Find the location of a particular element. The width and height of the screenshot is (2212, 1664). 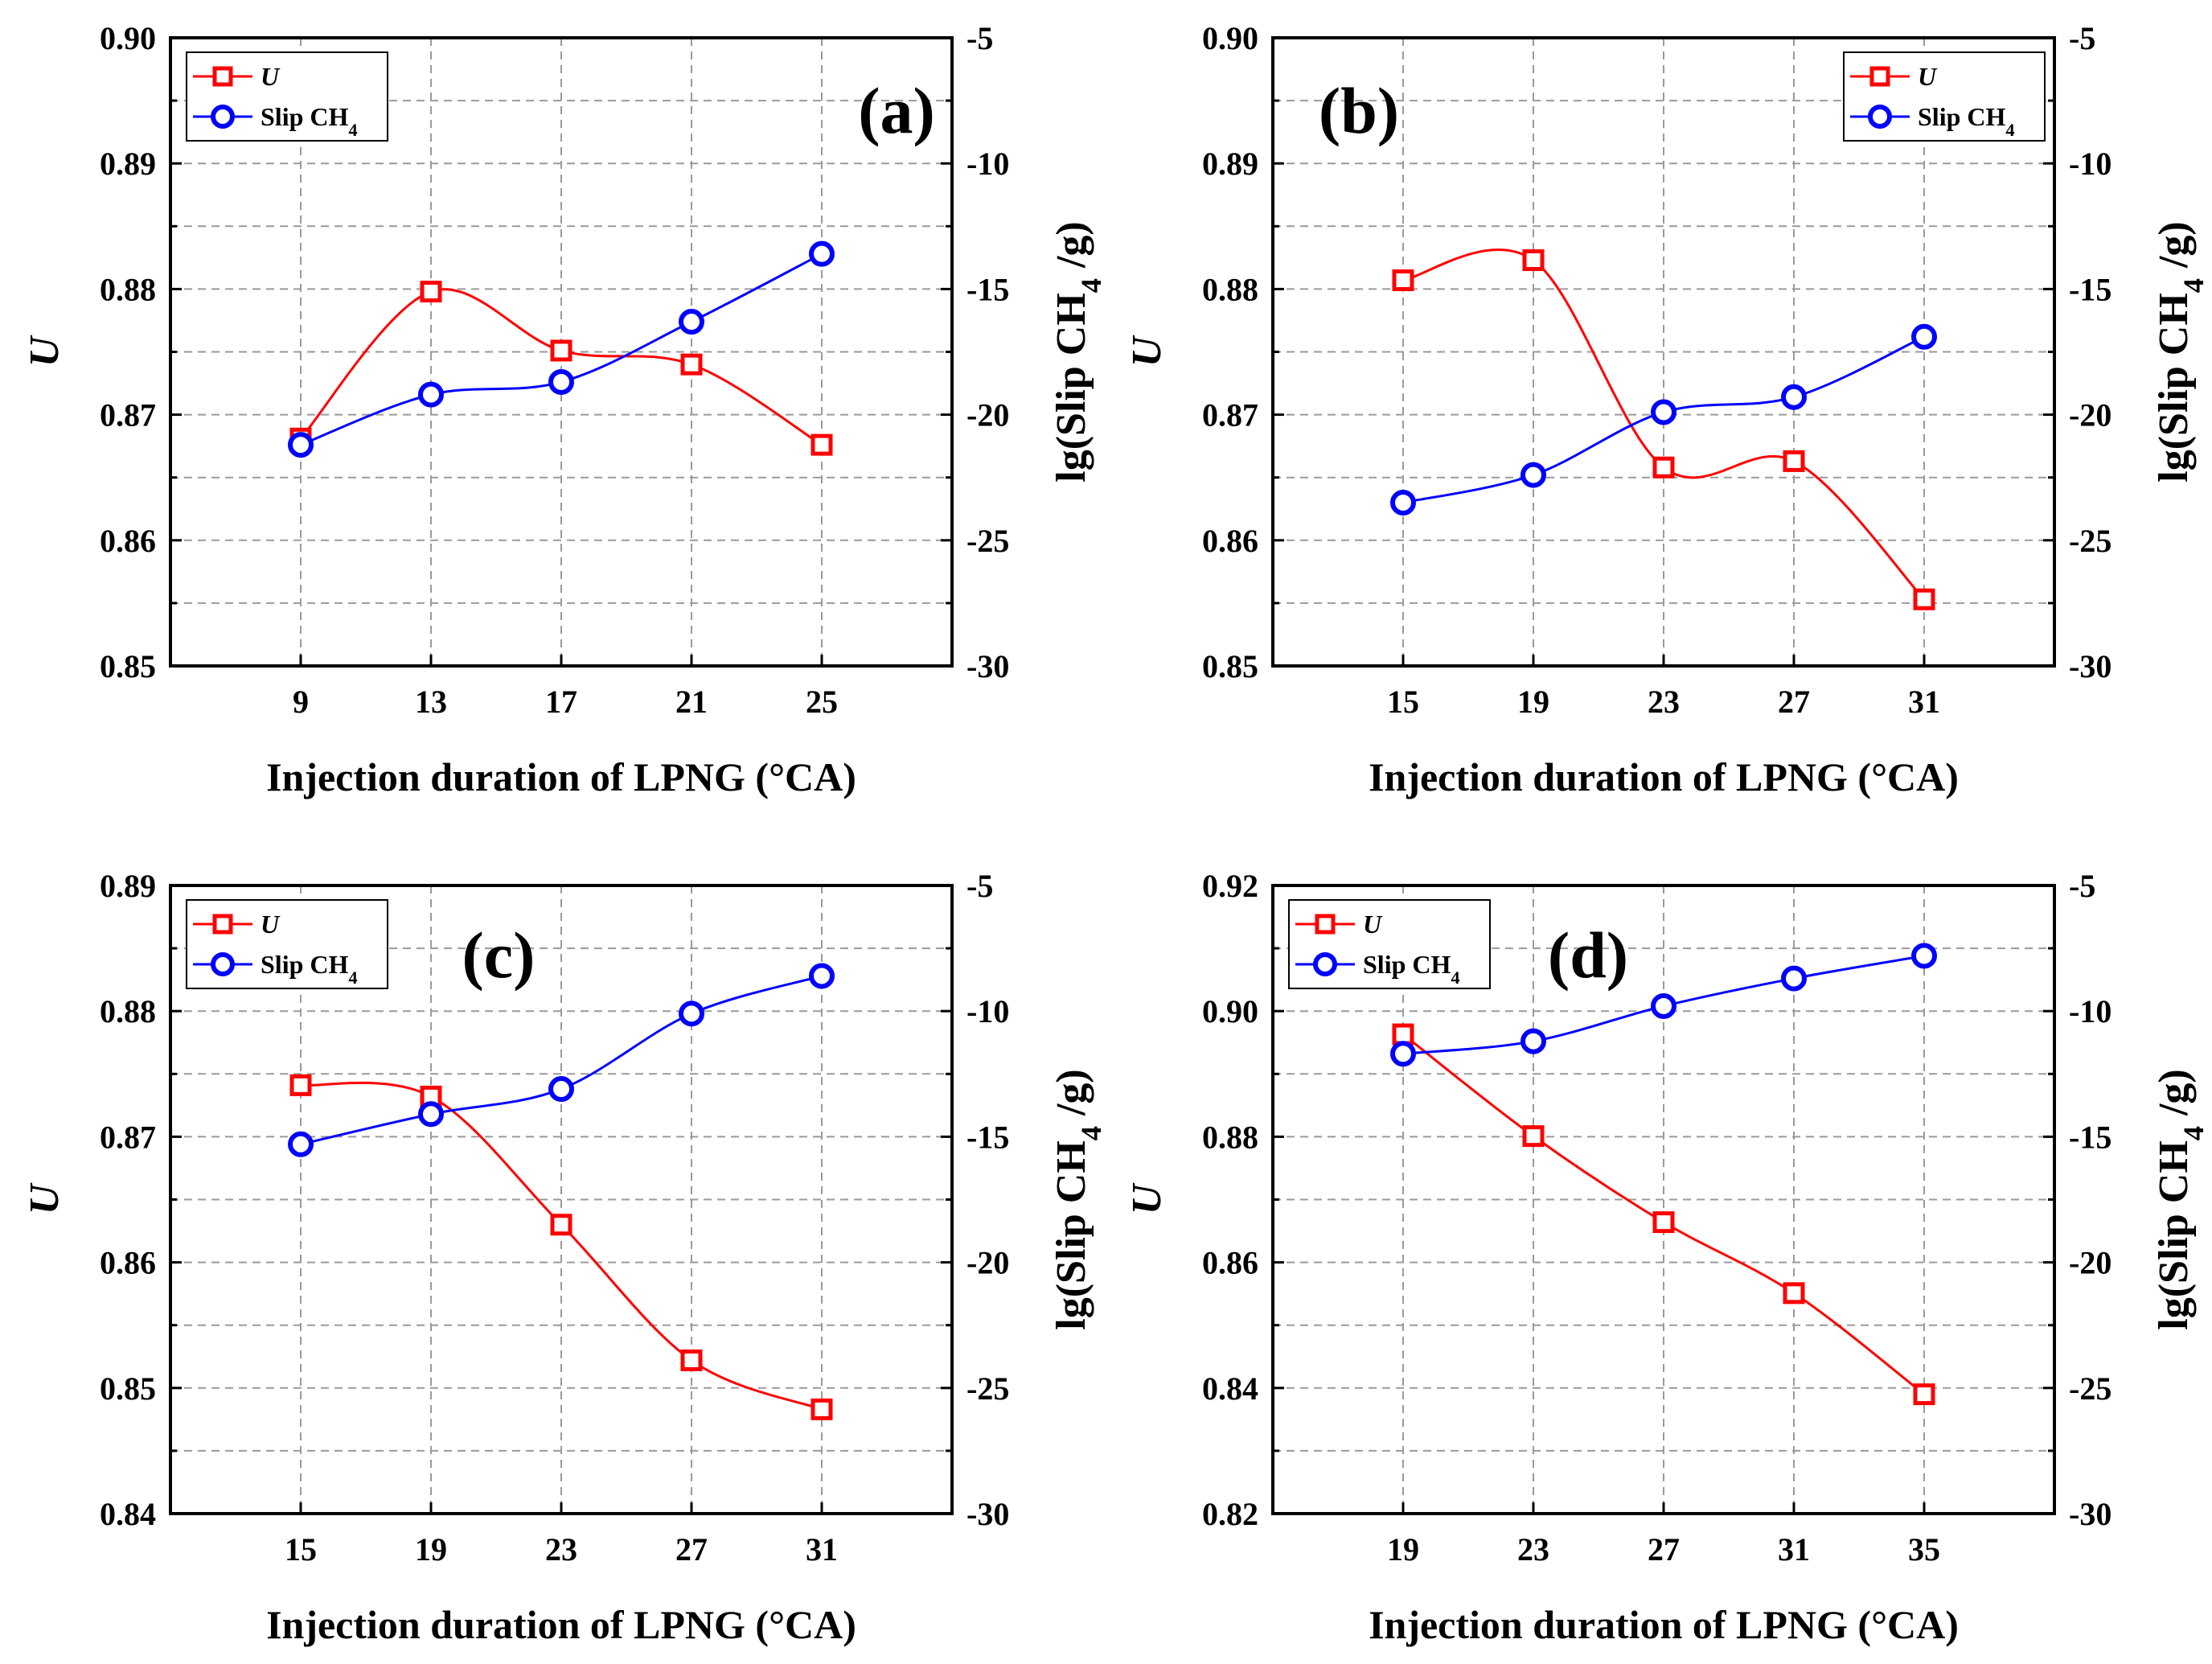

y-tick-label: 0.89 is located at coordinates (128, 886).